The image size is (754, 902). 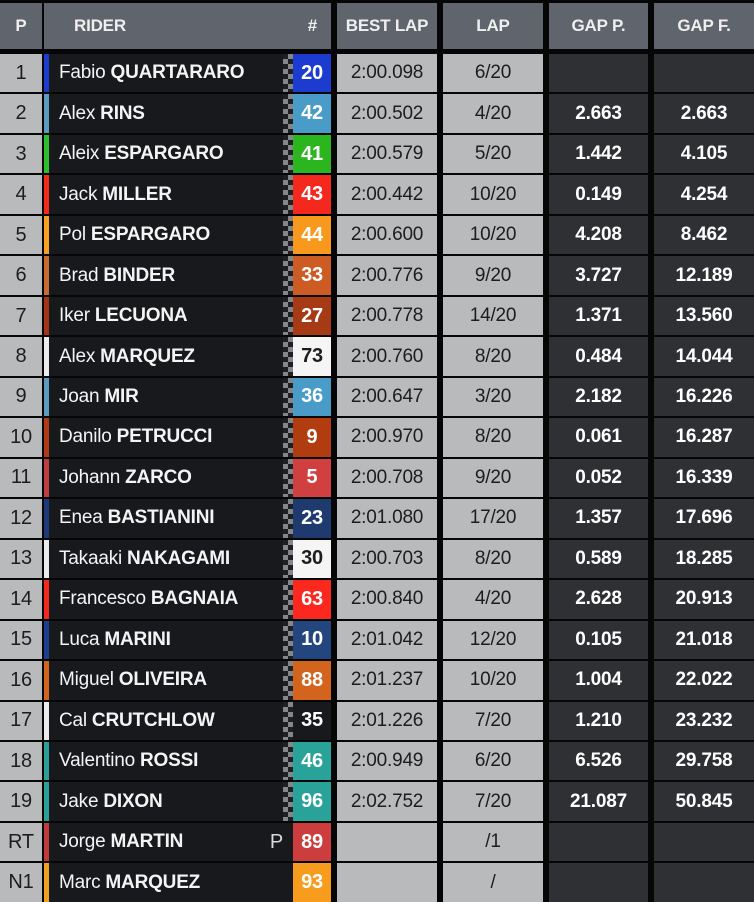 What do you see at coordinates (387, 235) in the screenshot?
I see `best-lap-cell: 2:00.600` at bounding box center [387, 235].